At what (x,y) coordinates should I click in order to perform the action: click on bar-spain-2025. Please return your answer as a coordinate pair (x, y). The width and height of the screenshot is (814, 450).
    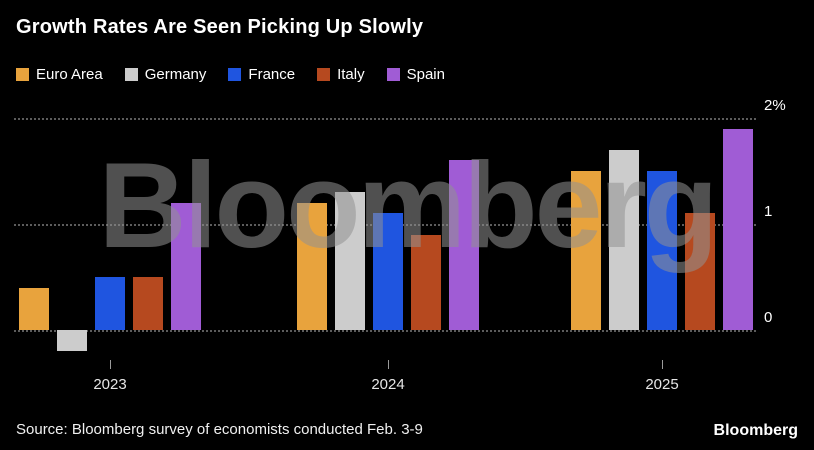
    Looking at the image, I should click on (738, 229).